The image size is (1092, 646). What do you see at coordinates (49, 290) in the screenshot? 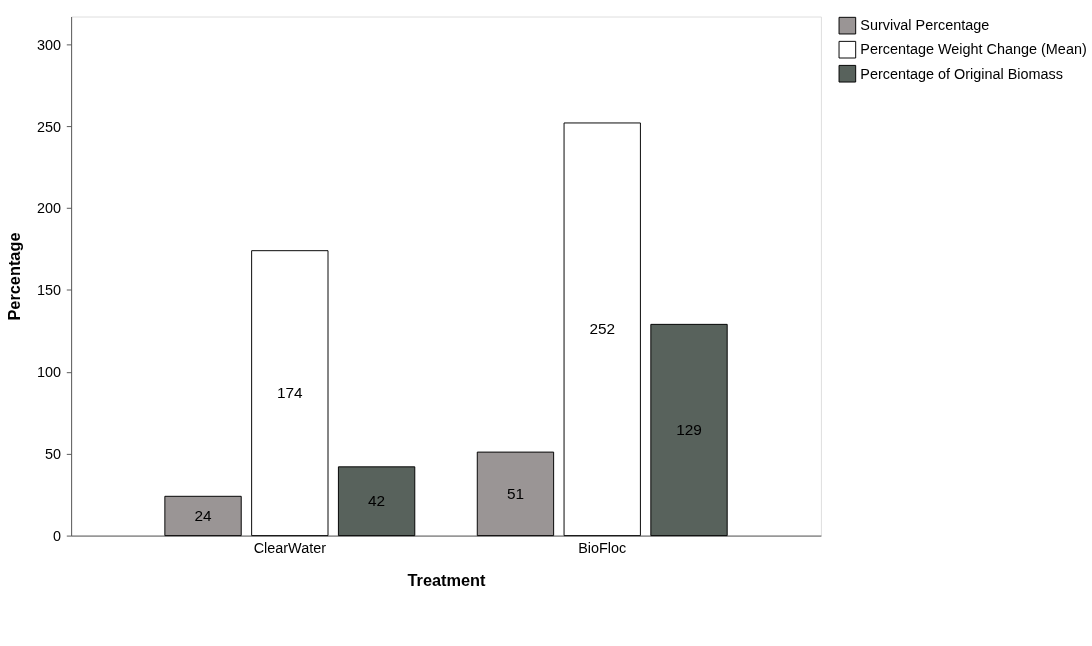
I see `y-tick-label: 150` at bounding box center [49, 290].